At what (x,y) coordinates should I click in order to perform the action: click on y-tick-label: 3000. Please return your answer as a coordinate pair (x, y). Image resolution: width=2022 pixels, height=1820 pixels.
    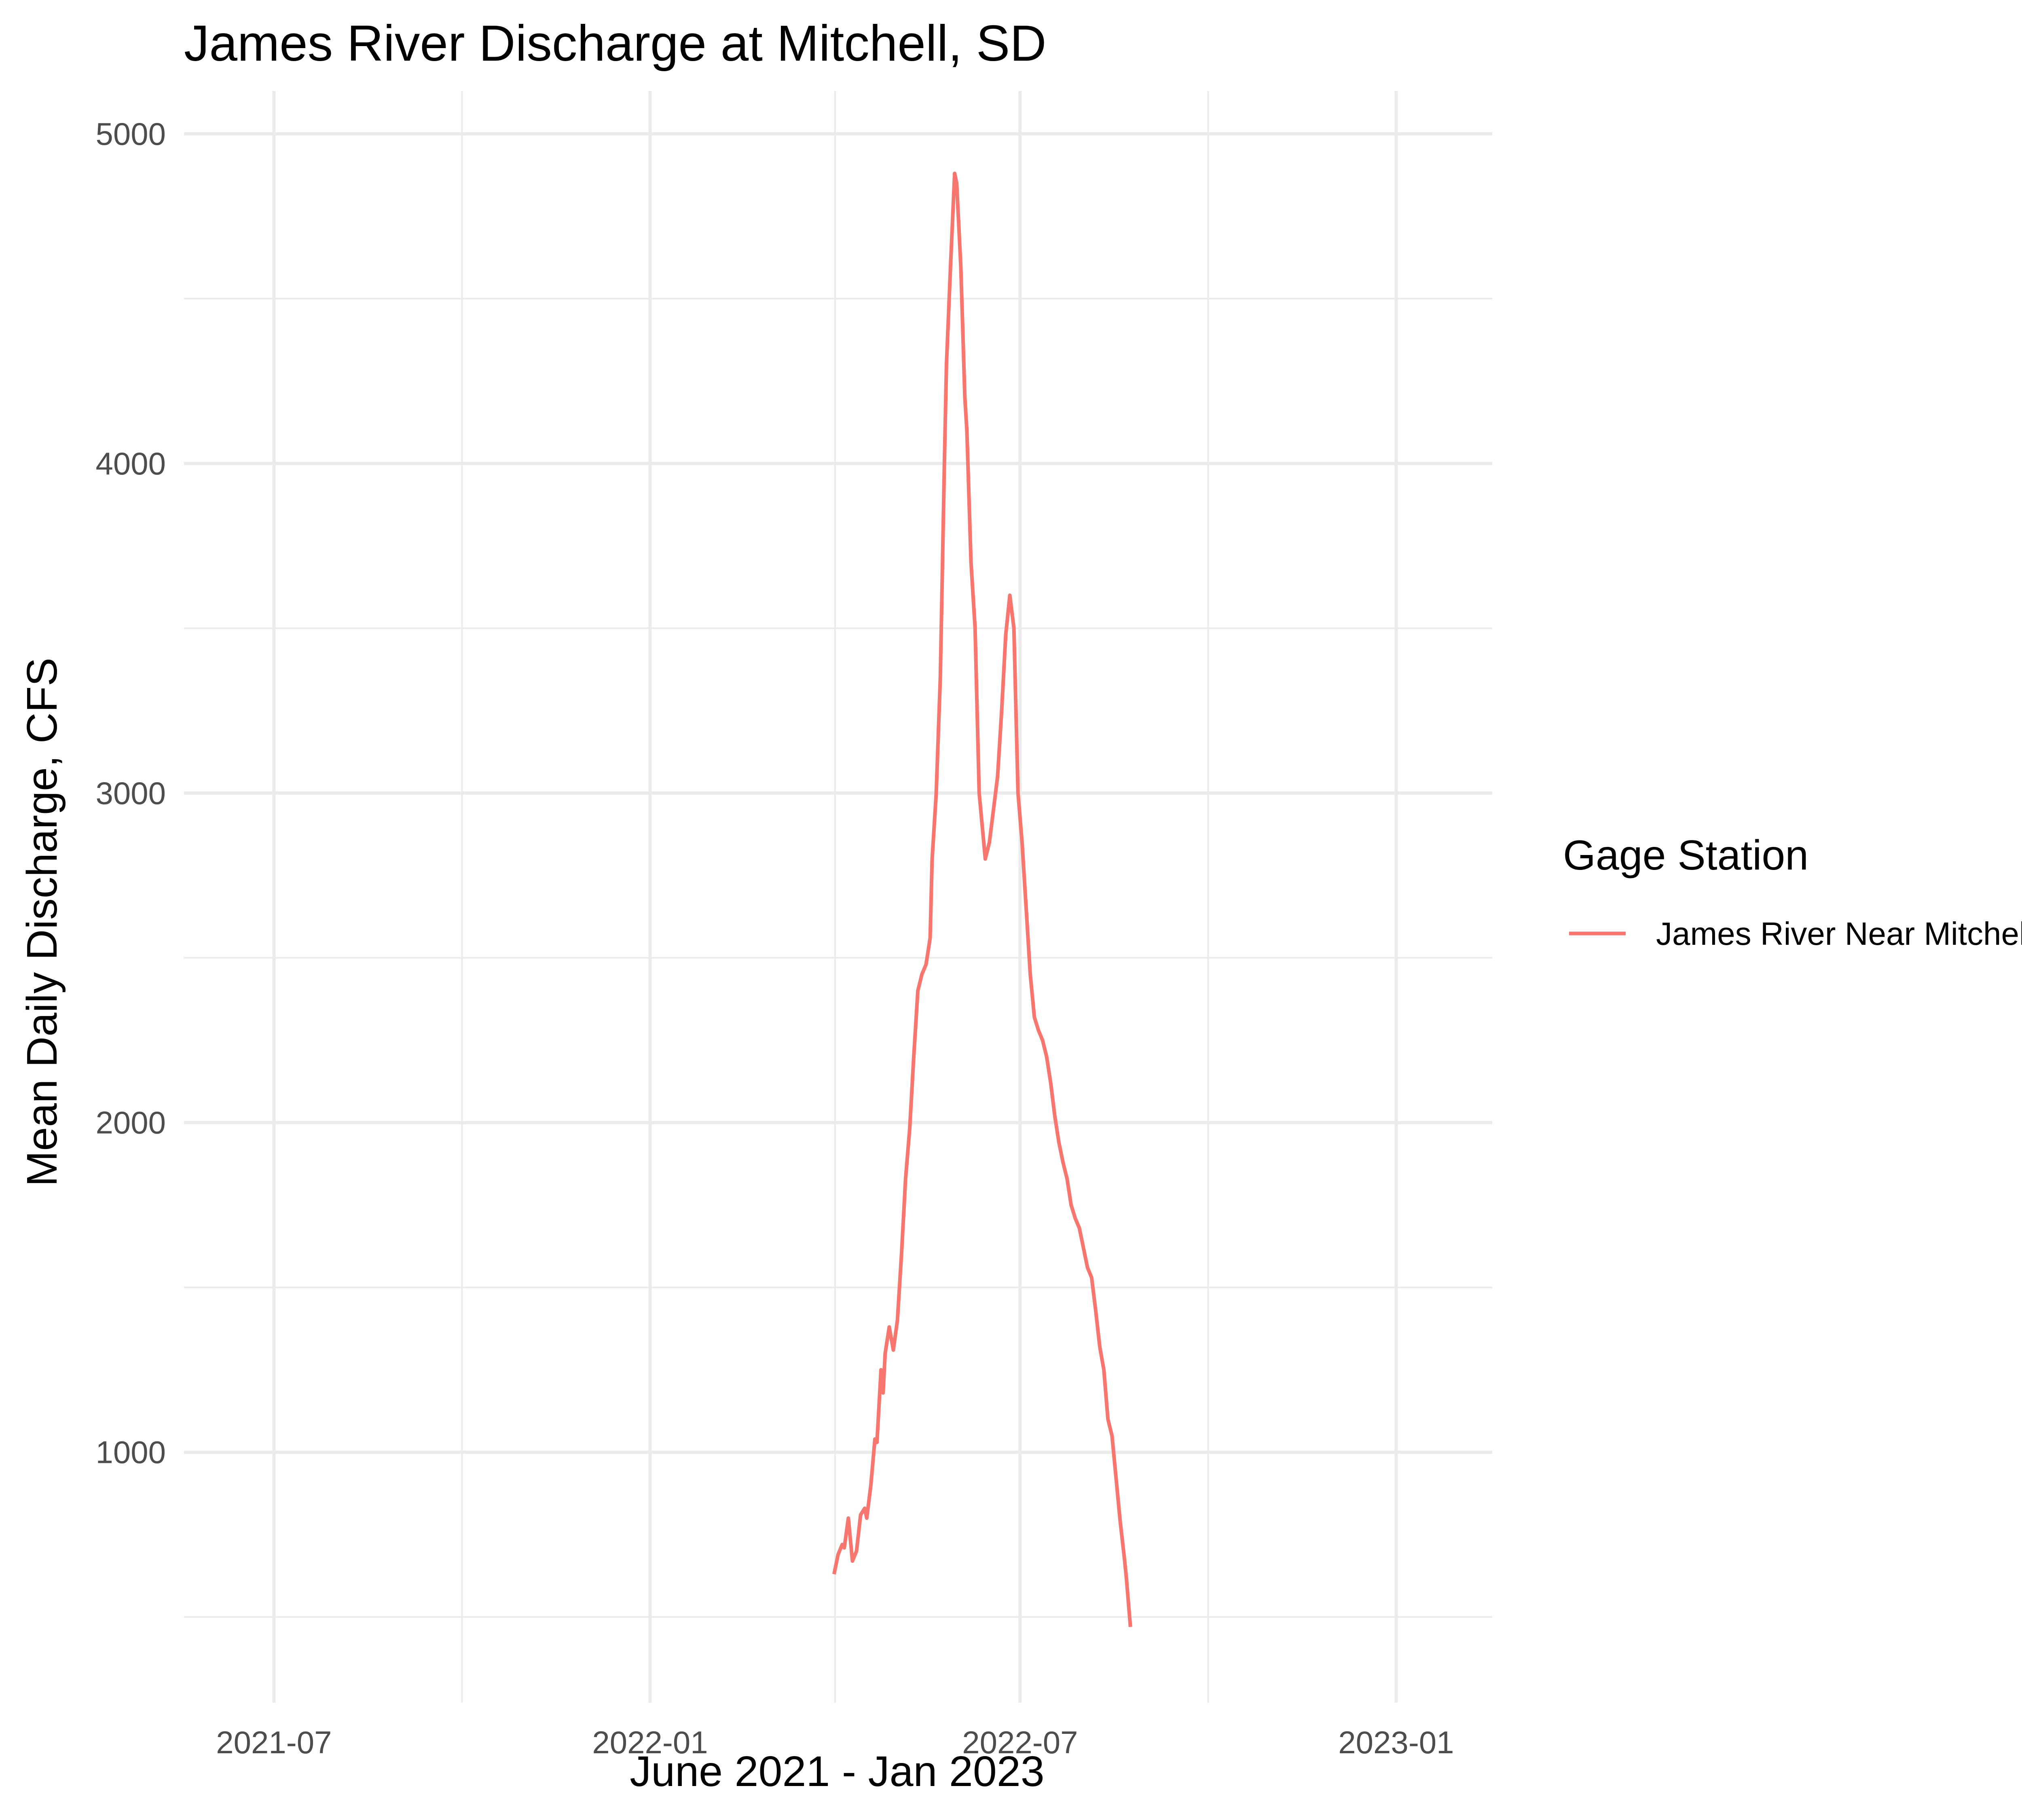
    Looking at the image, I should click on (130, 793).